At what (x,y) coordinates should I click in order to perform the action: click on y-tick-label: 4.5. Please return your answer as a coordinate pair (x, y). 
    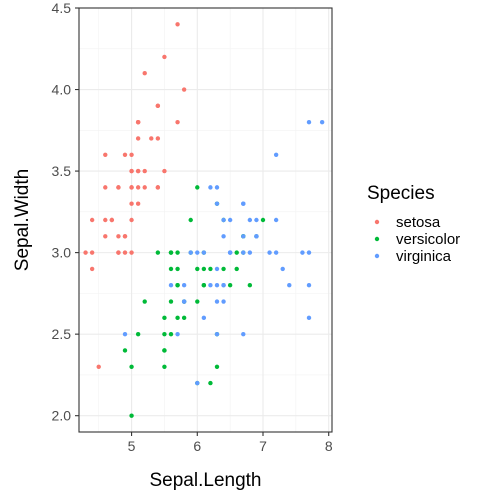
    Looking at the image, I should click on (62, 8).